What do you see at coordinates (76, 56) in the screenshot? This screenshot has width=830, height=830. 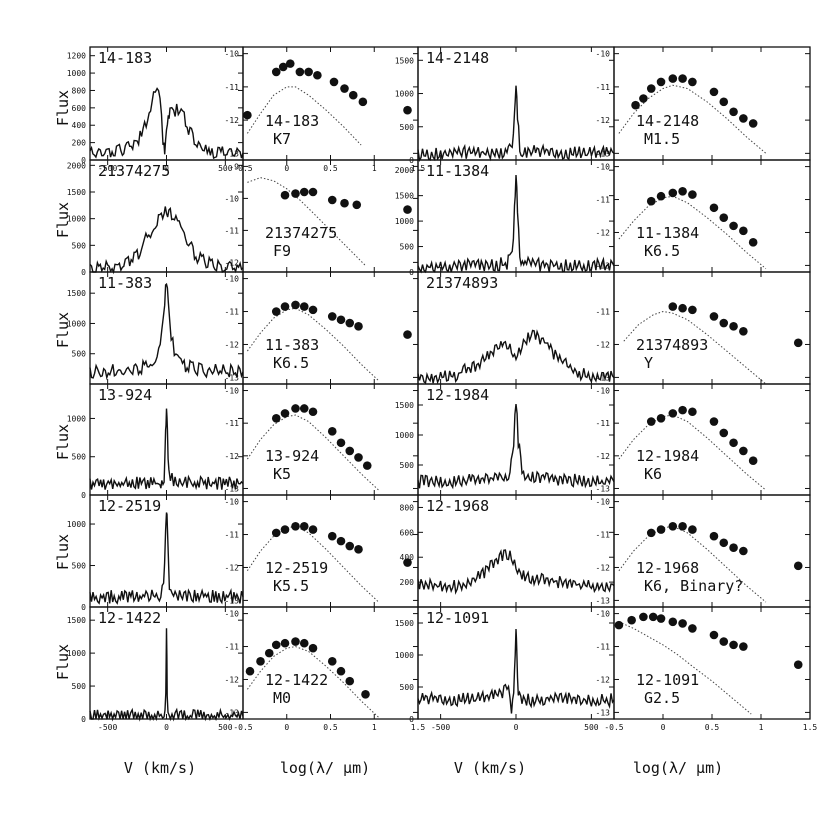 I see `y-tick-label: 1200` at bounding box center [76, 56].